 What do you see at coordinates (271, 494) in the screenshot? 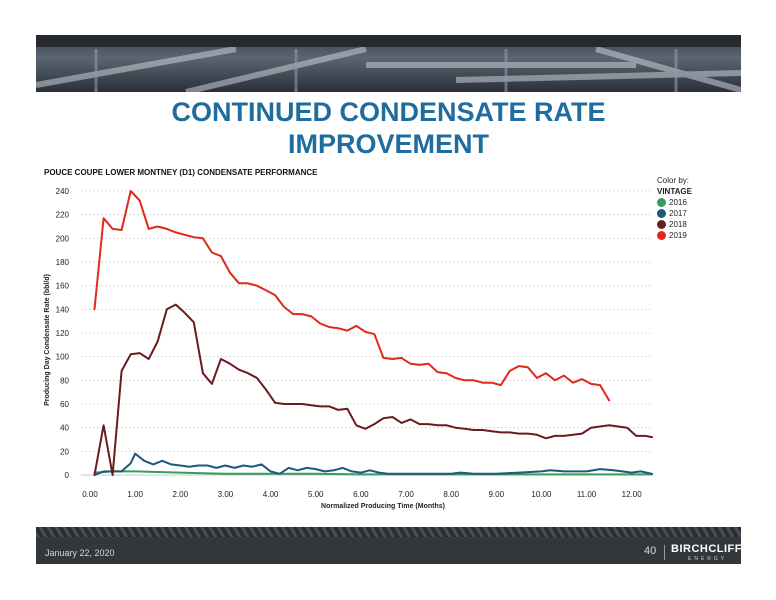
I see `x-tick-label: 4.00` at bounding box center [271, 494].